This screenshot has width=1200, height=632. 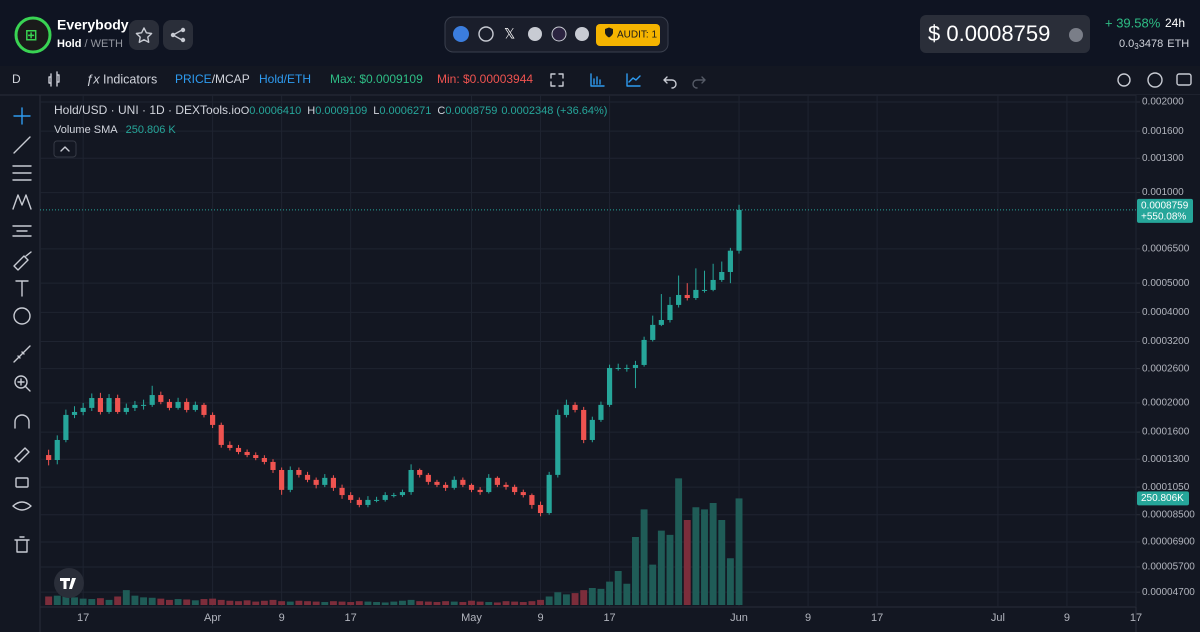 I want to click on eth-unit: ETH, so click(x=1178, y=44).